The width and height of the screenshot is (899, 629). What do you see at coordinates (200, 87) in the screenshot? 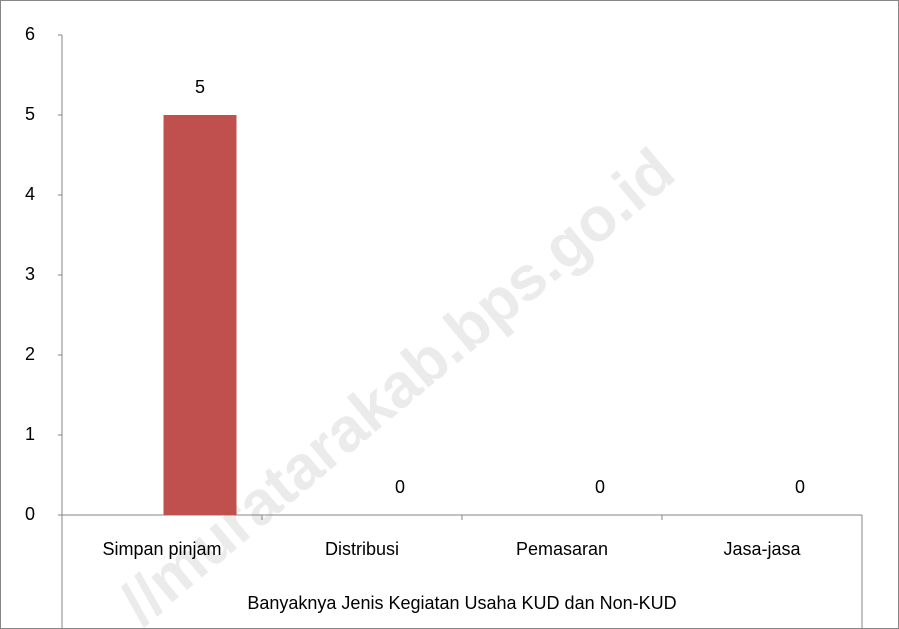
I see `value-label: 5` at bounding box center [200, 87].